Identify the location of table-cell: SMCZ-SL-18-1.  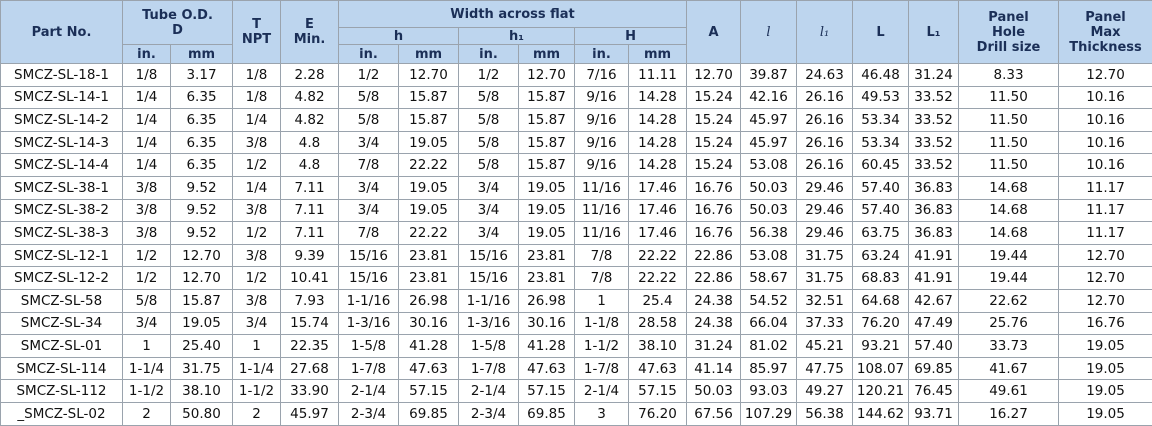
(62, 75).